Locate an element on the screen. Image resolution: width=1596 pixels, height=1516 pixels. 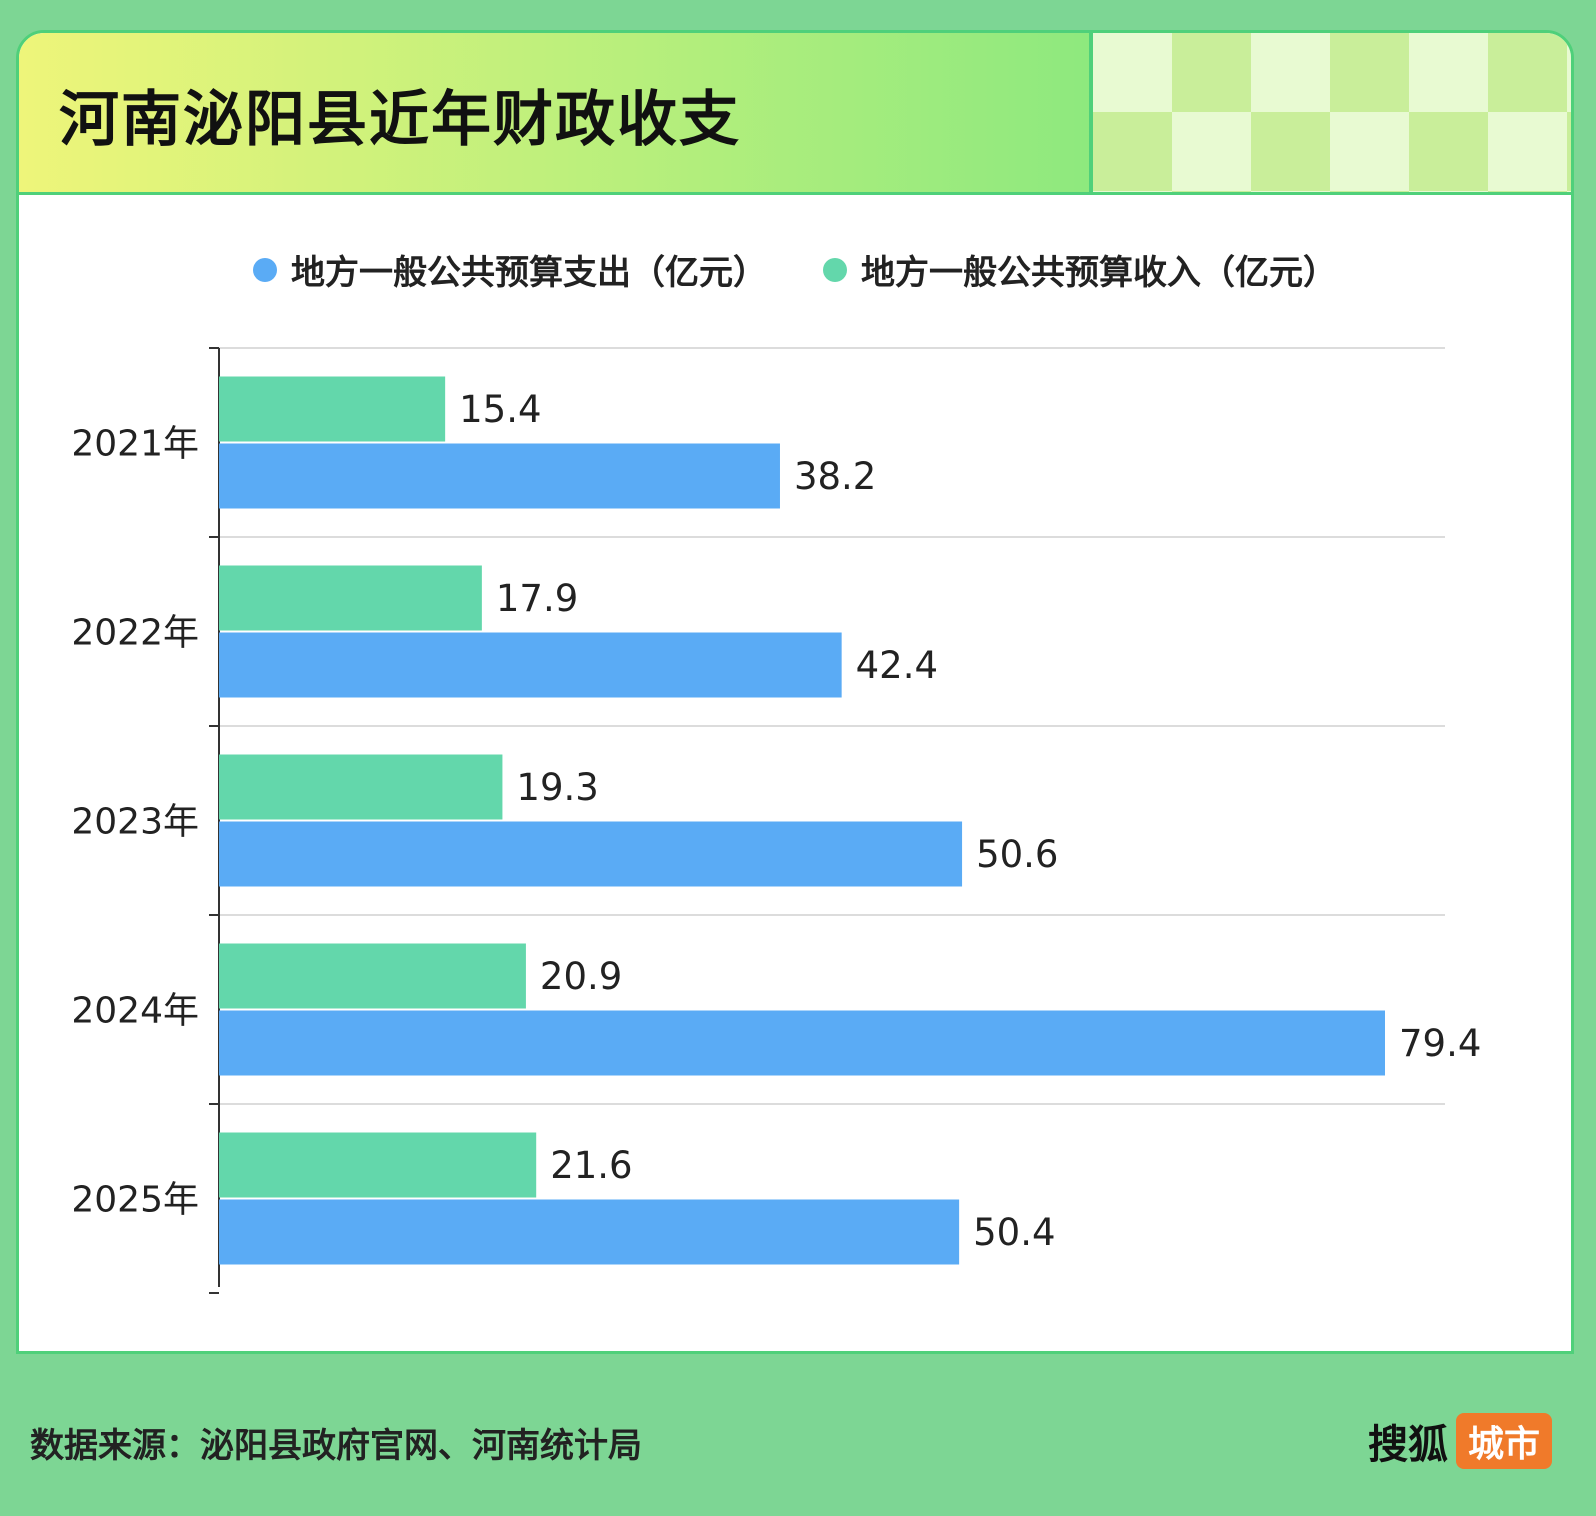
category-label: 2024年 is located at coordinates (135, 1011).